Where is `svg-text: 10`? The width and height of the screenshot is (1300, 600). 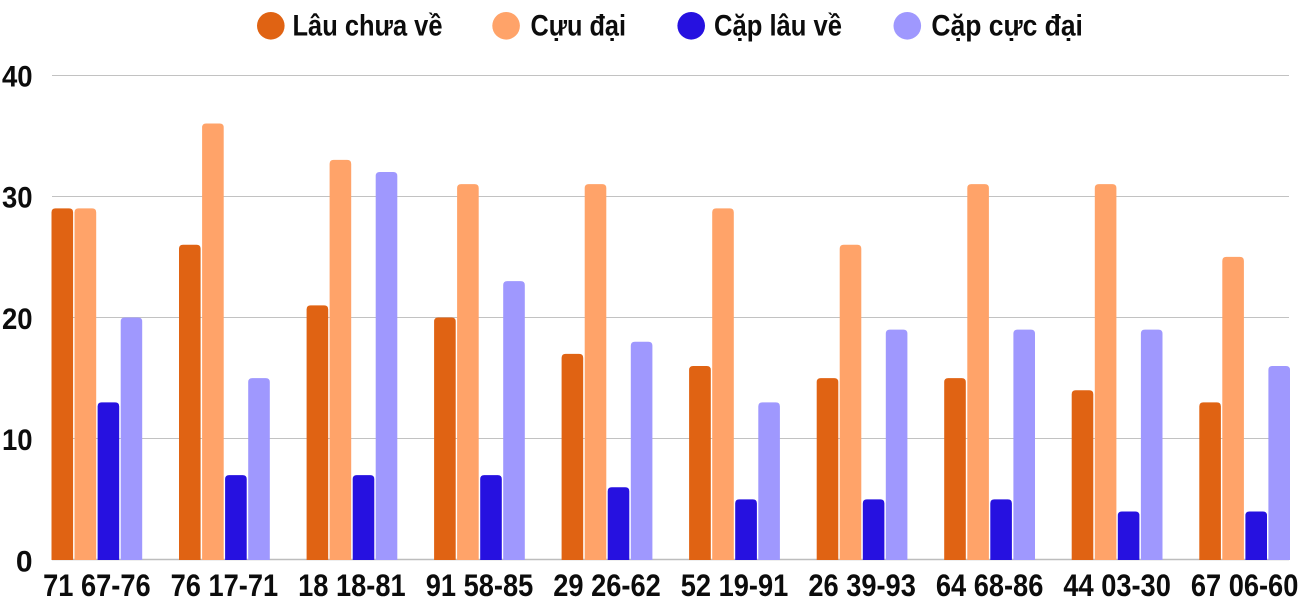
svg-text: 10 is located at coordinates (17, 440).